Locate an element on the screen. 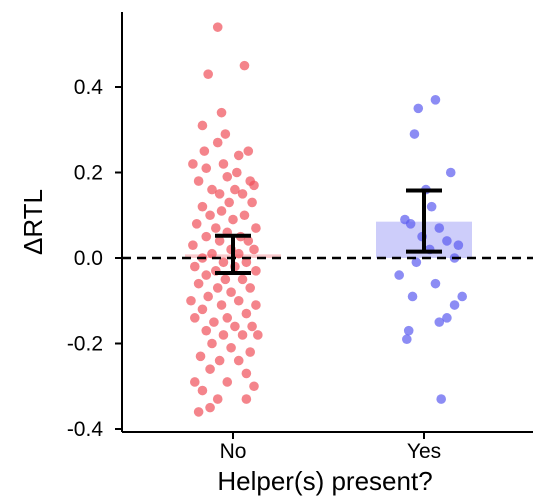 The image size is (533, 499). x-ticks: No Yes is located at coordinates (330, 447).